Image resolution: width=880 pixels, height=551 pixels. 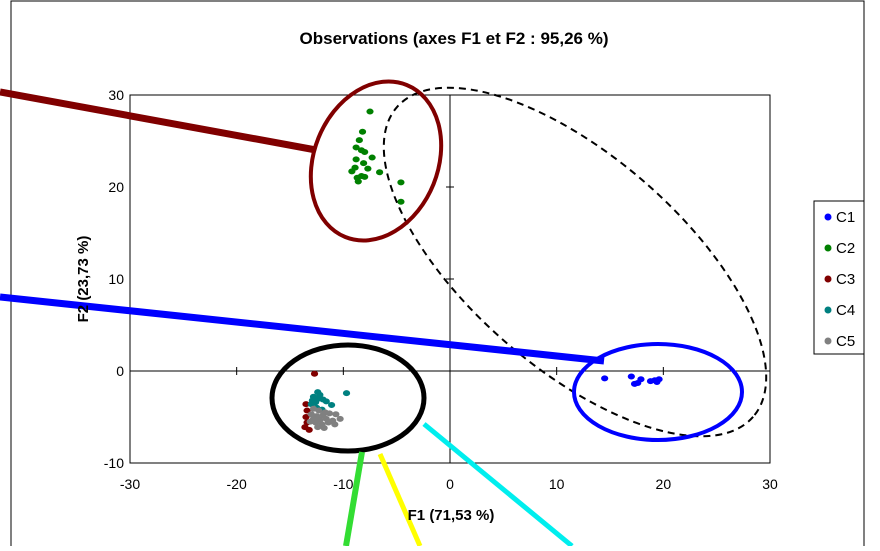 I want to click on x-tick-label: 10, so click(x=557, y=484).